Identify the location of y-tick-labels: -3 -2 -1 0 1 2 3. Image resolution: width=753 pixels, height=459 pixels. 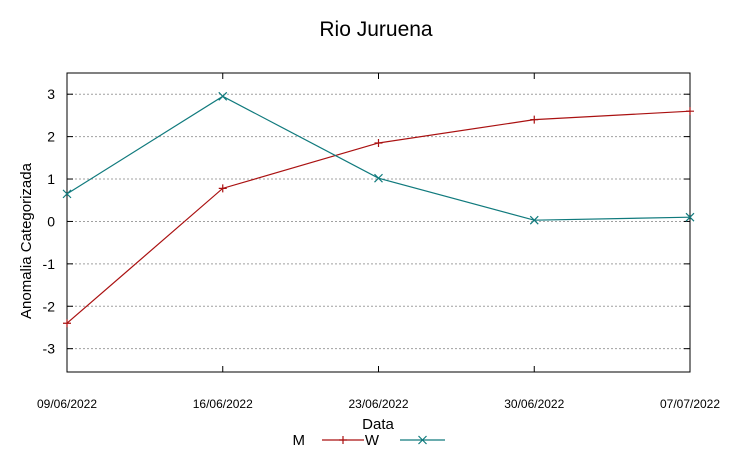
(49, 221).